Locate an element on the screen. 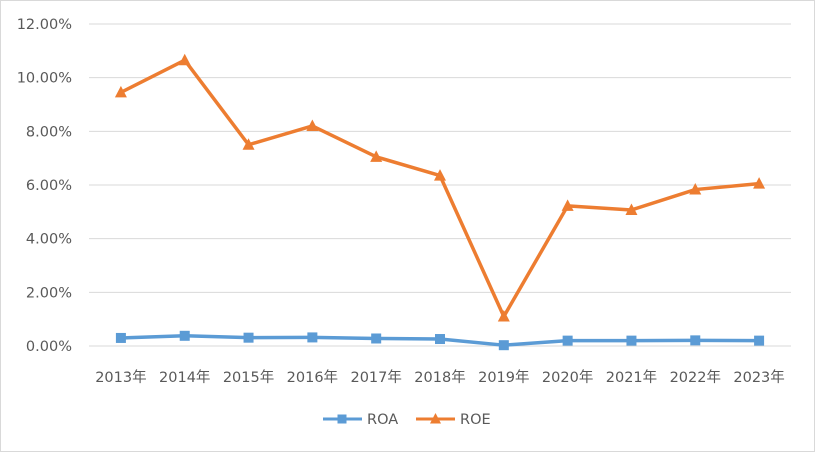  x-tick-label: 2016年 is located at coordinates (312, 377).